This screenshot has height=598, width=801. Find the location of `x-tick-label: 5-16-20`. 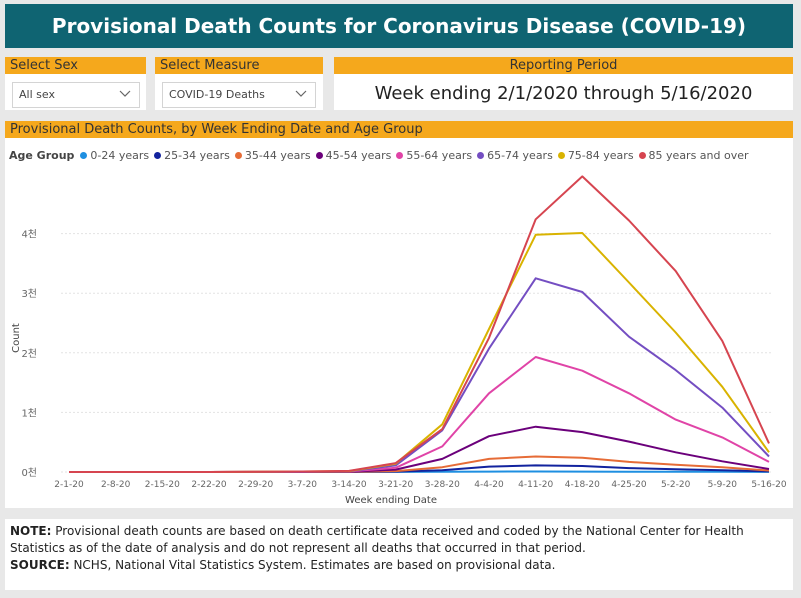

x-tick-label: 5-16-20 is located at coordinates (768, 485).